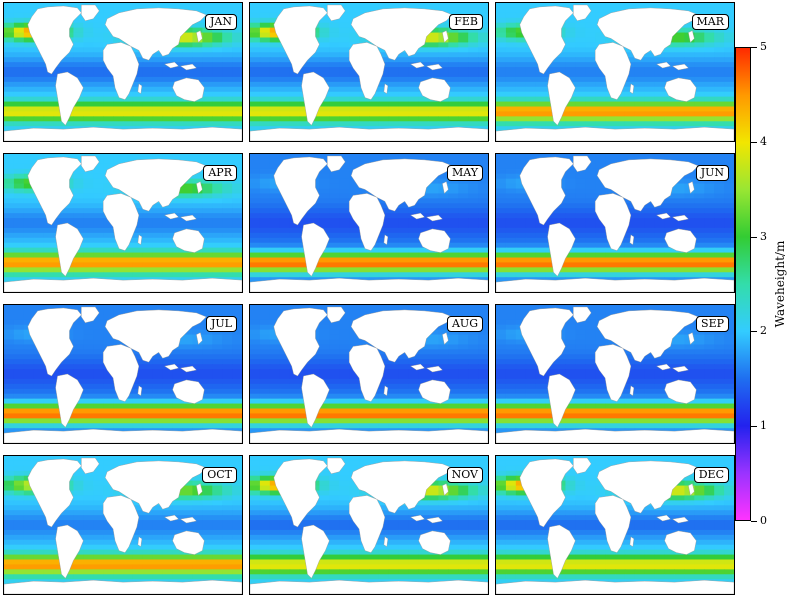 This screenshot has width=800, height=597. I want to click on map-panel-jan: JAN, so click(123, 72).